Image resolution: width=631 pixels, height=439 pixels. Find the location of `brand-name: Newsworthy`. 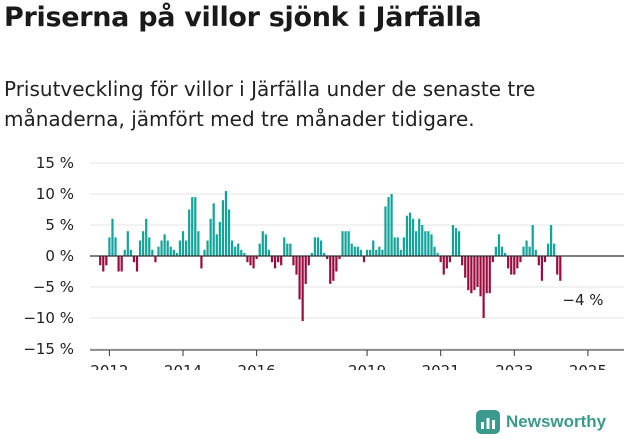

brand-name: Newsworthy is located at coordinates (556, 421).